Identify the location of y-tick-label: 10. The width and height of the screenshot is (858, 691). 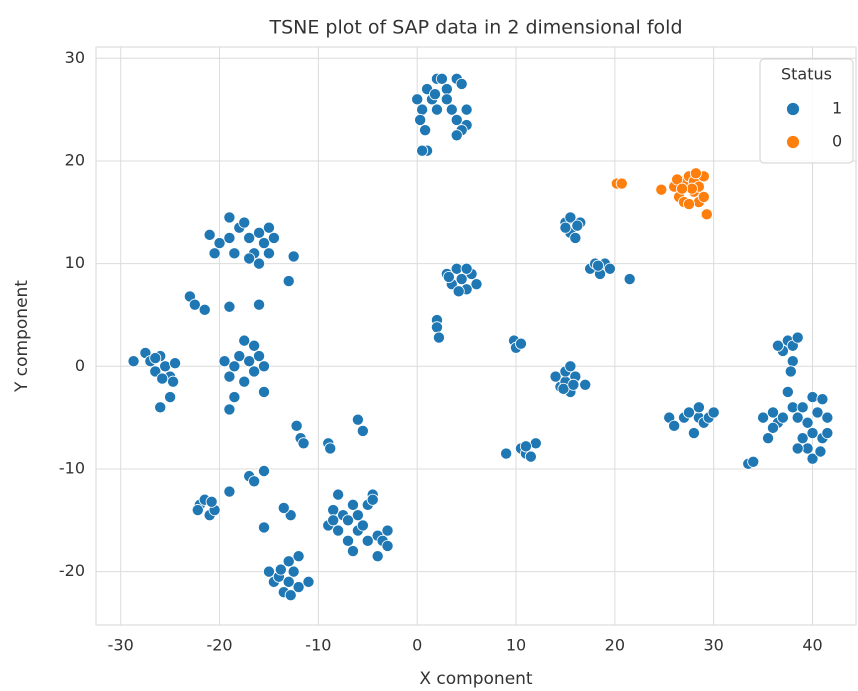
(75, 262).